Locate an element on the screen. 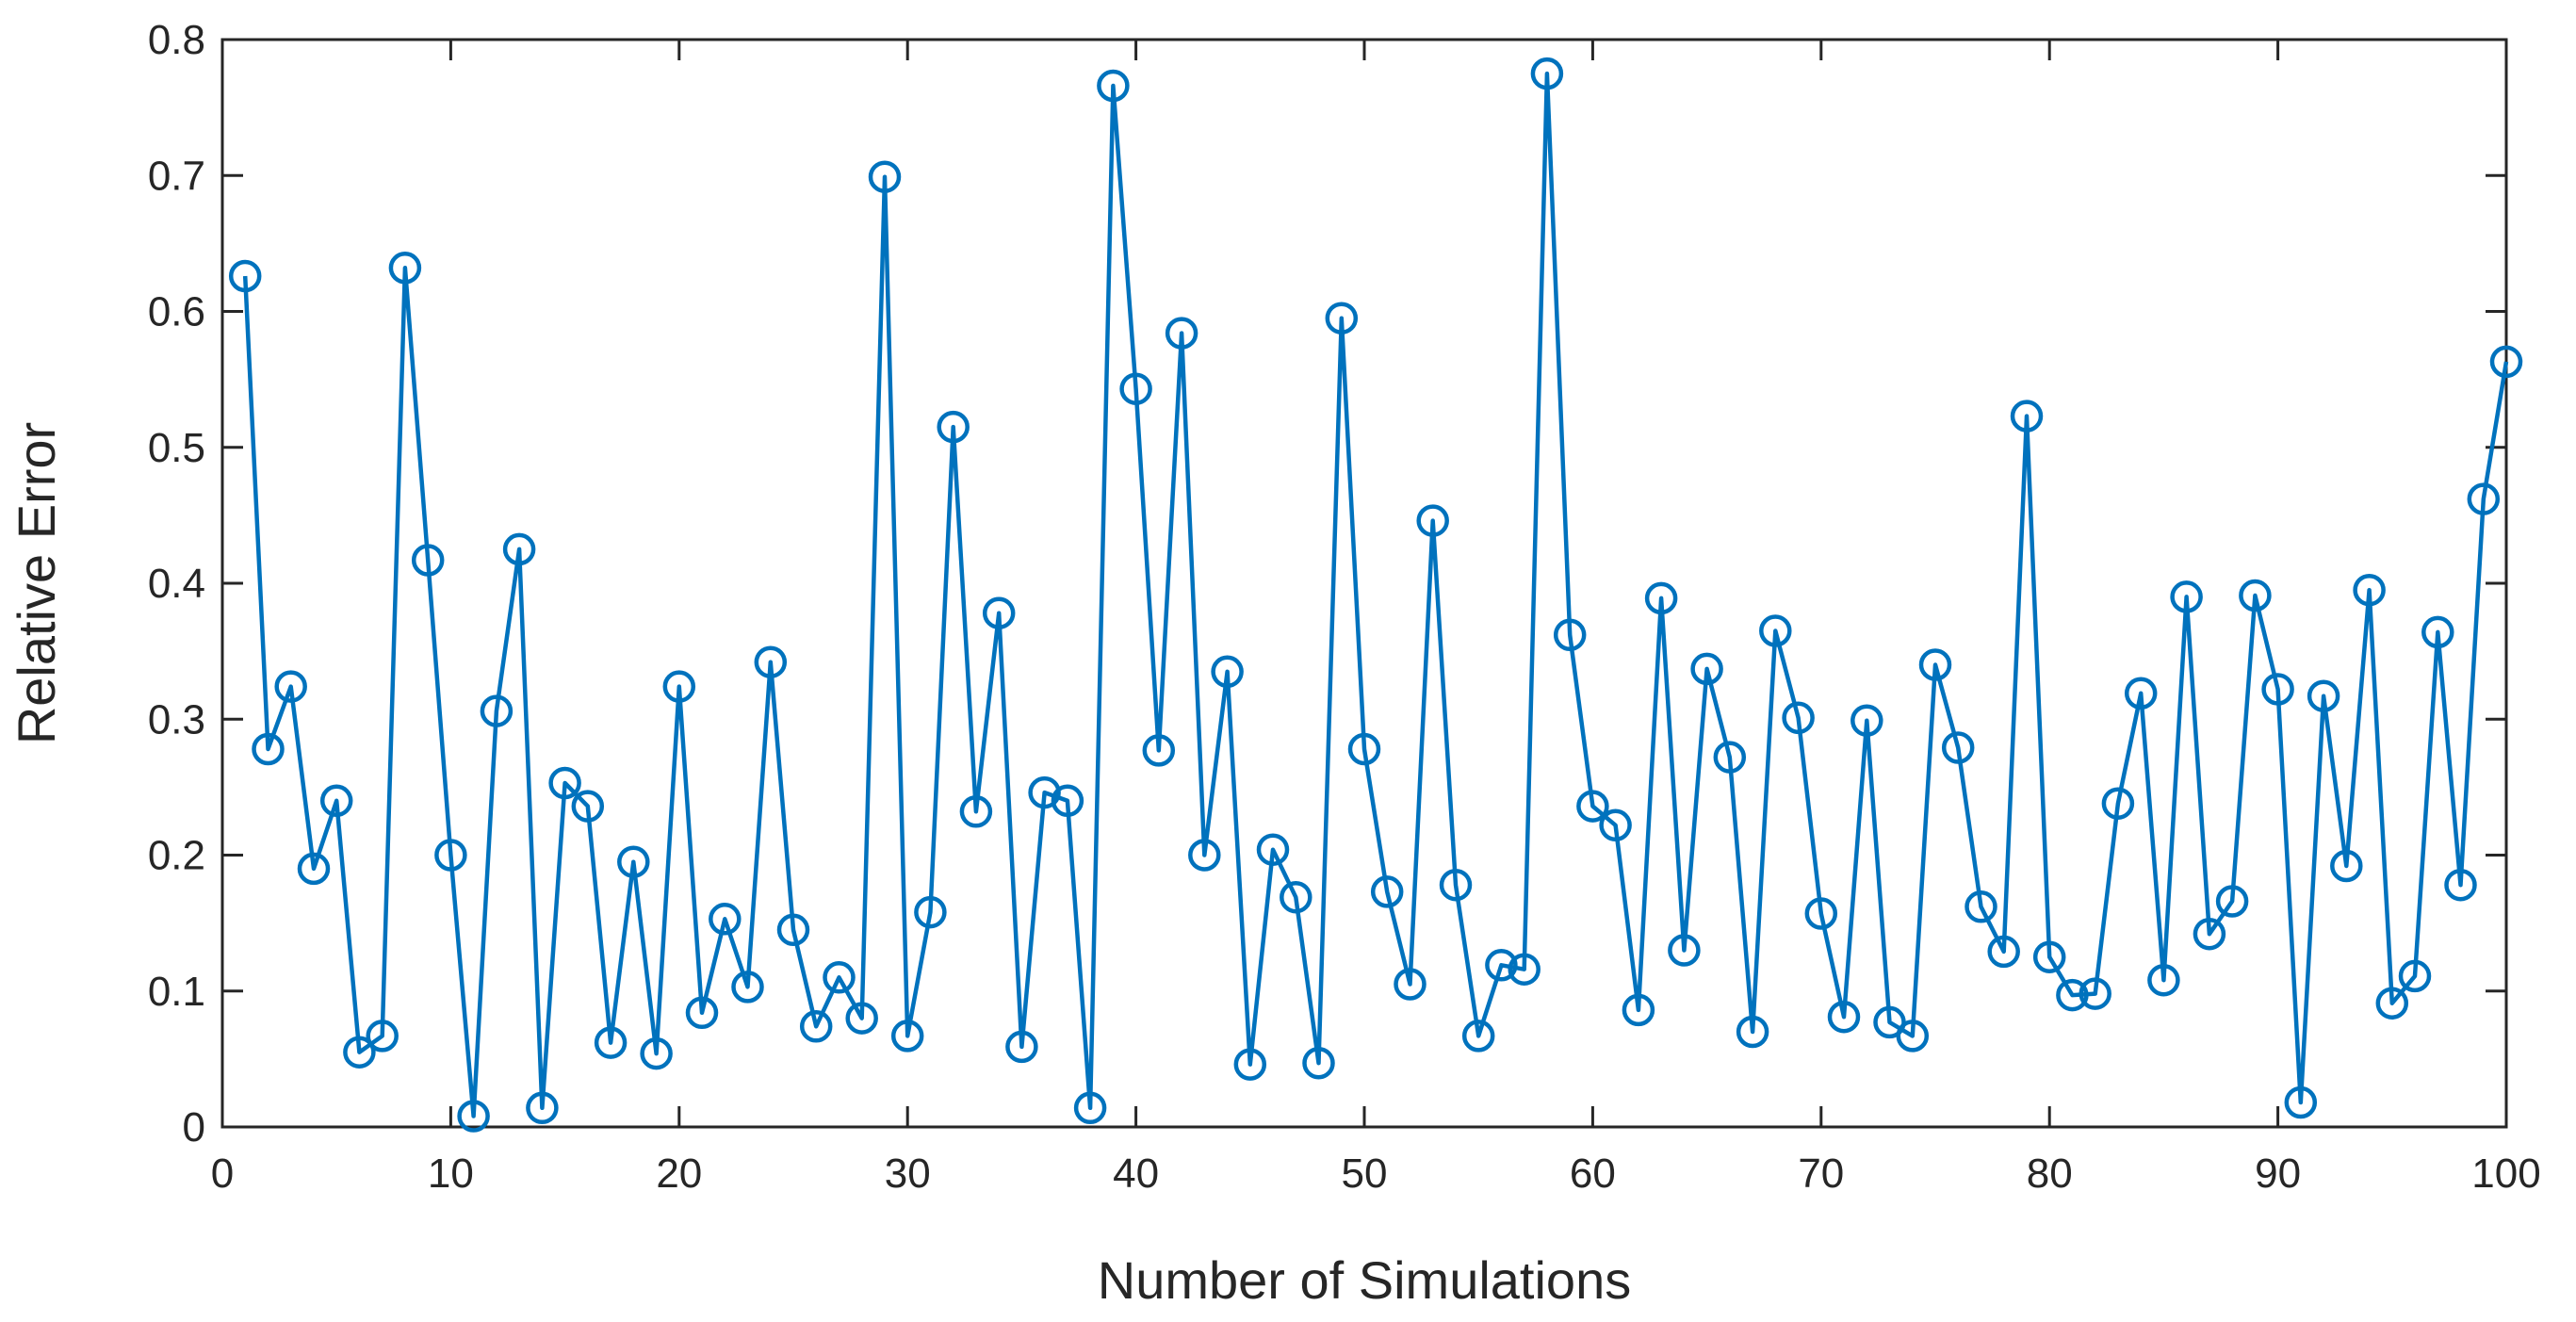 The width and height of the screenshot is (2576, 1322). x-tick-label: 0 is located at coordinates (222, 1174).